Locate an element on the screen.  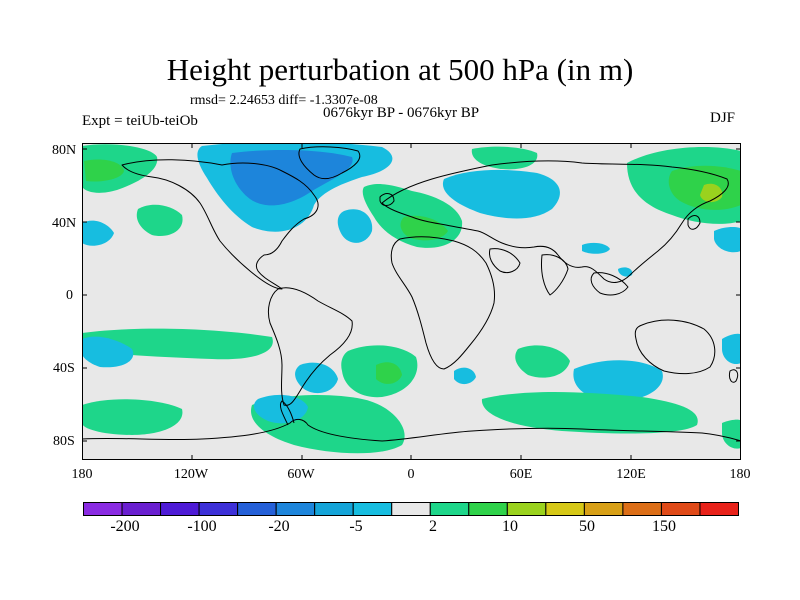
colorbar-label: -200 is located at coordinates (125, 526).